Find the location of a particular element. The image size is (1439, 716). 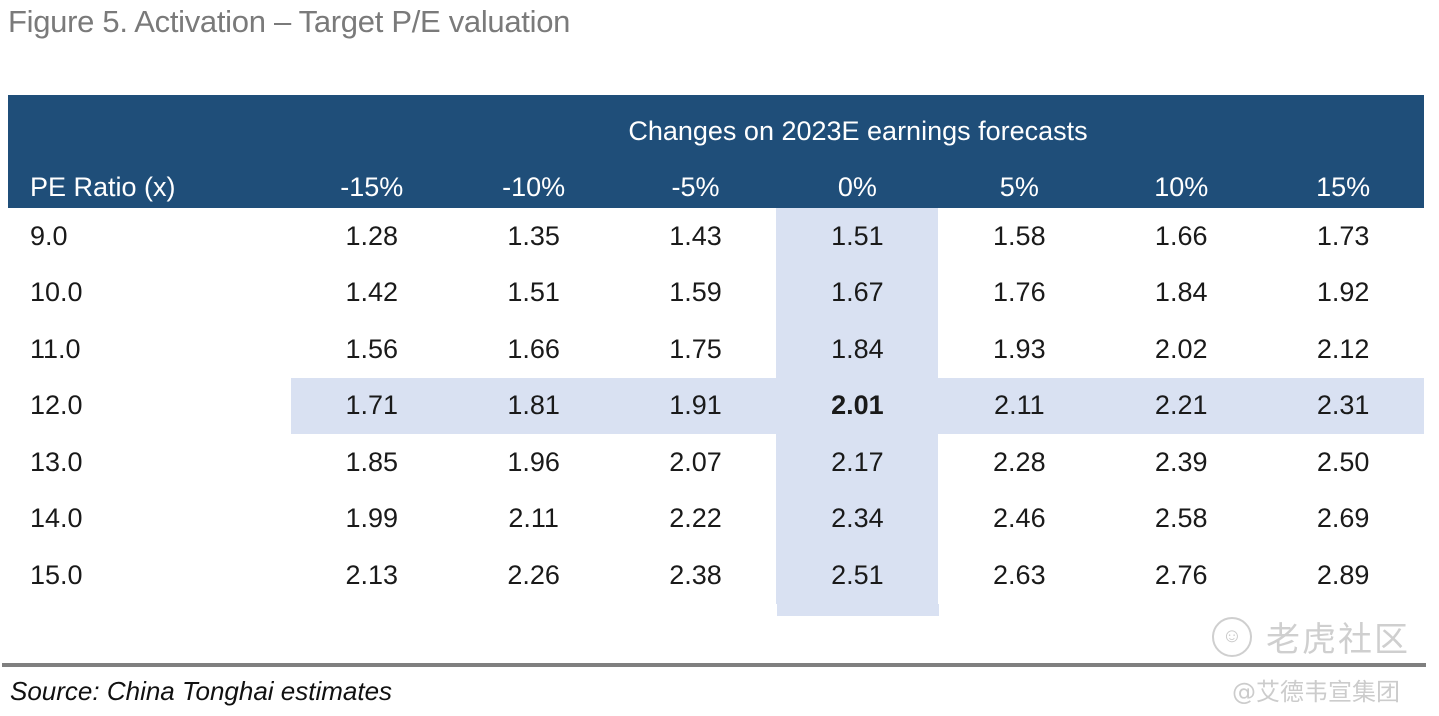

base-case-value-cell: 2.01 is located at coordinates (857, 405).